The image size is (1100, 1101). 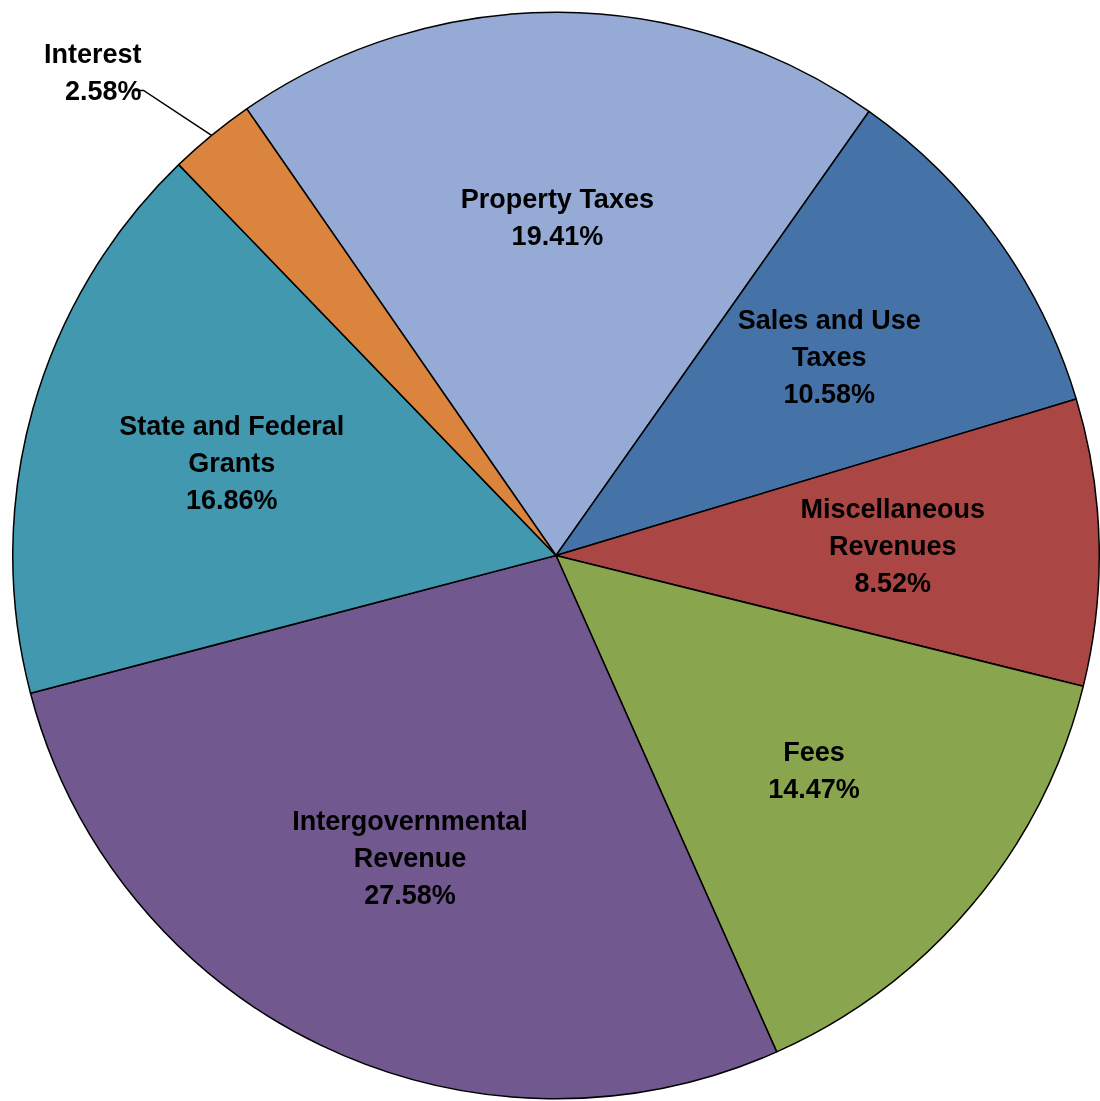 I want to click on data-label: 8.52%, so click(x=892, y=582).